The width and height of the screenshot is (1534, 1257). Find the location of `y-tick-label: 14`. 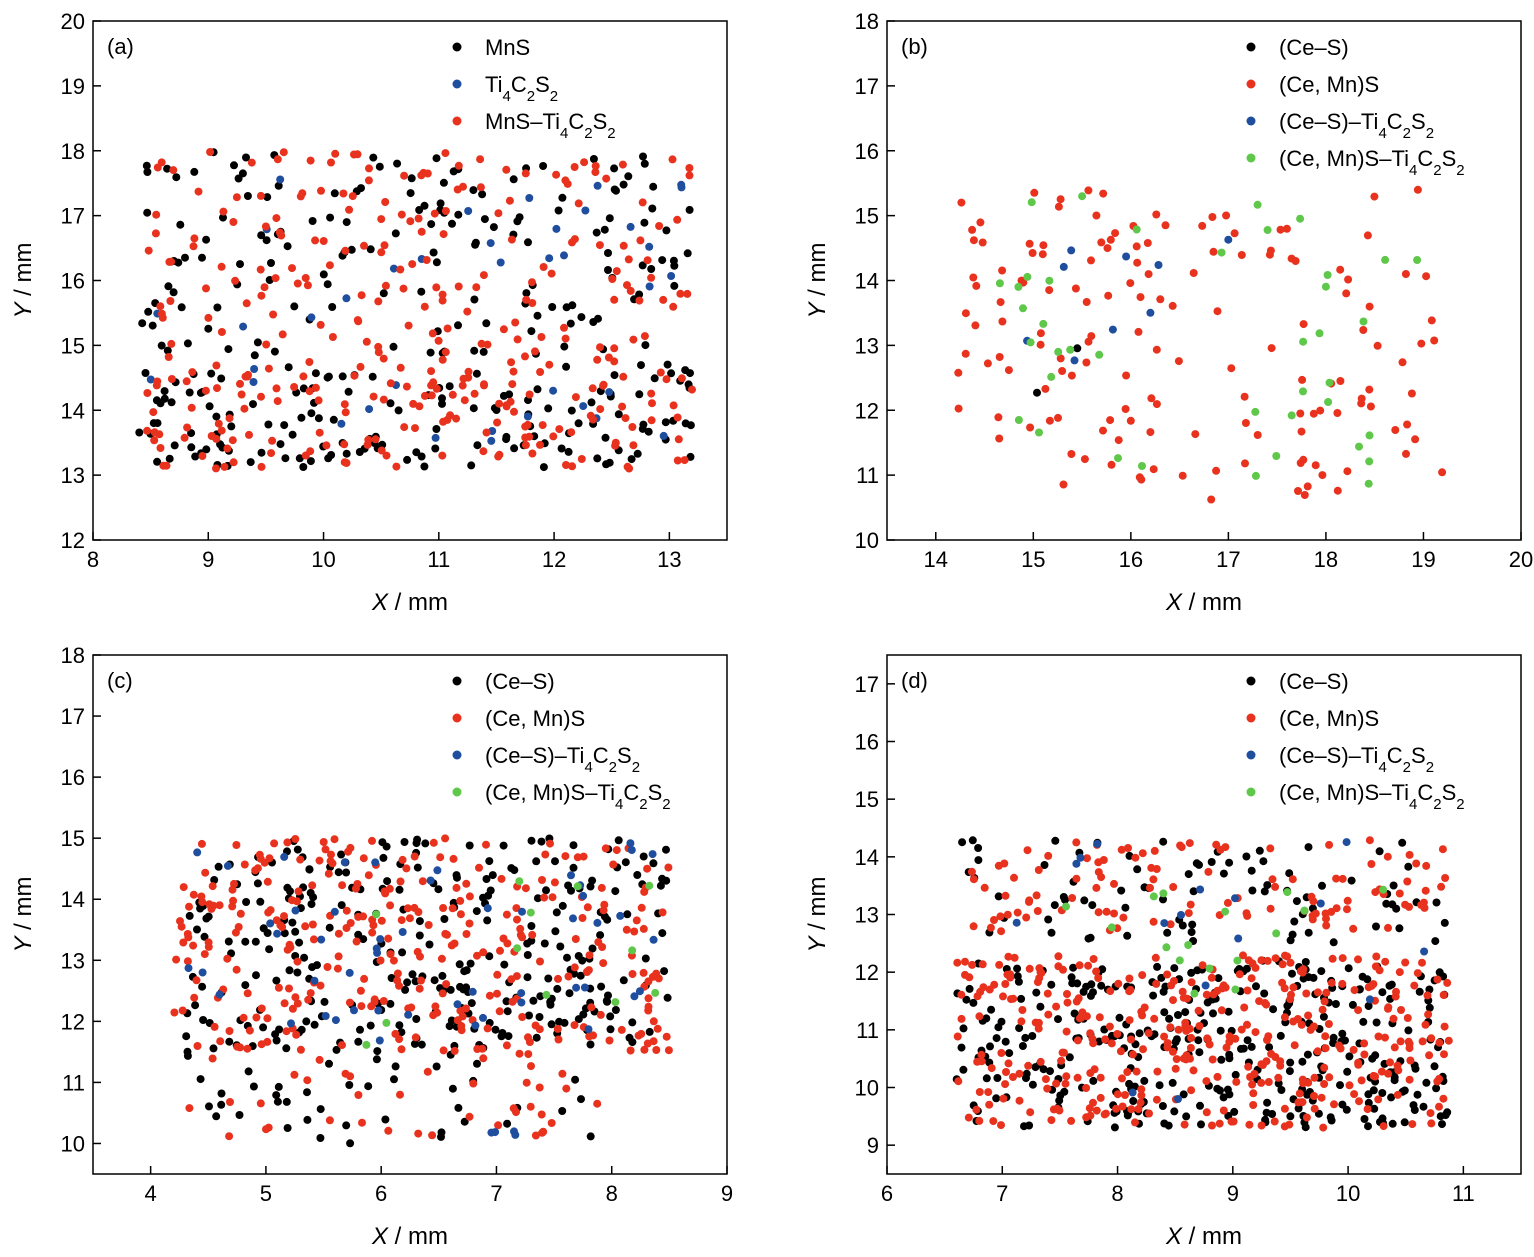

y-tick-label: 14 is located at coordinates (73, 410).